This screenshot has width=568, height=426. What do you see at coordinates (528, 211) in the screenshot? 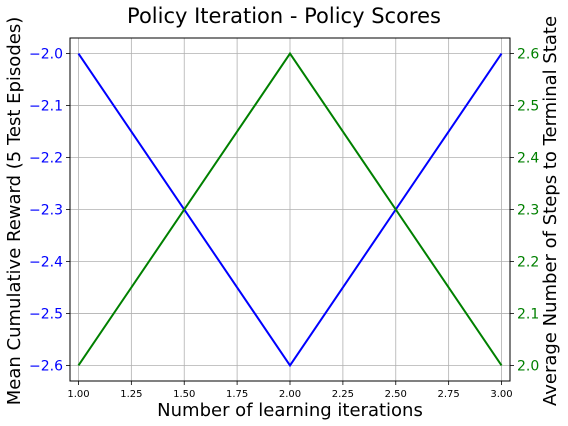
I see `right-y-tick-label: 2.3` at bounding box center [528, 211].